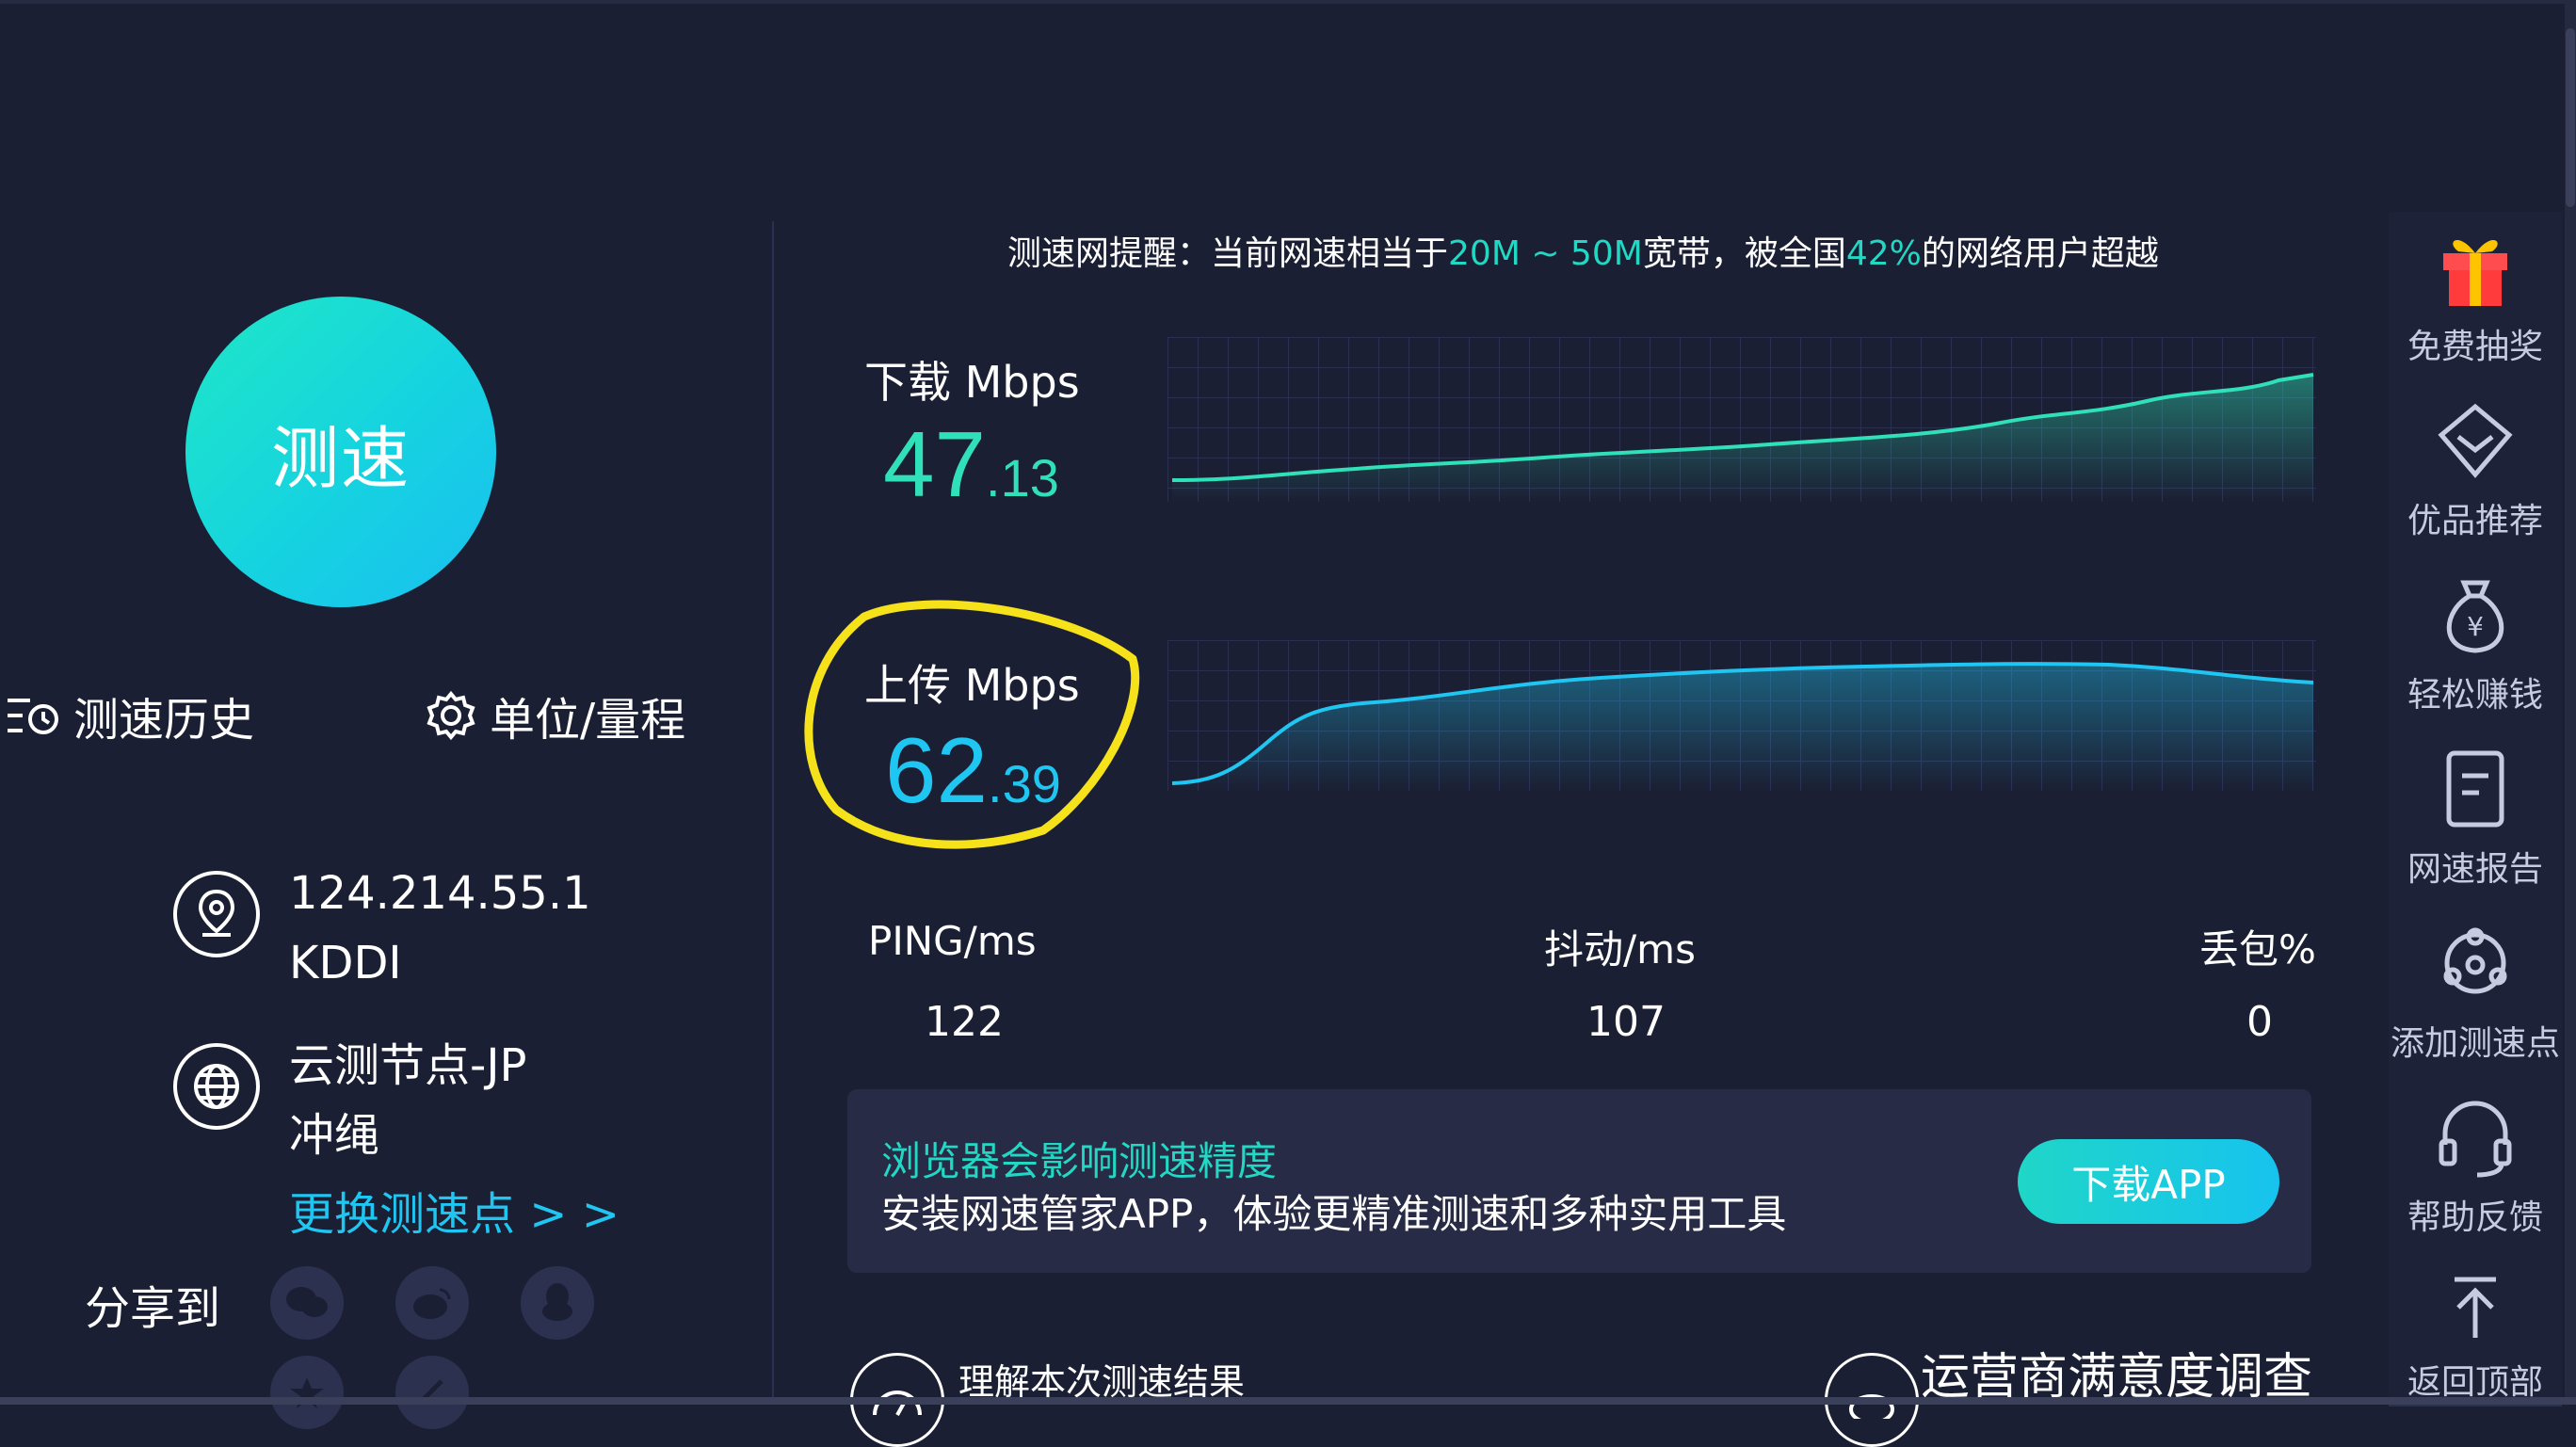  Describe the element at coordinates (773, 813) in the screenshot. I see `panel-divider` at that location.